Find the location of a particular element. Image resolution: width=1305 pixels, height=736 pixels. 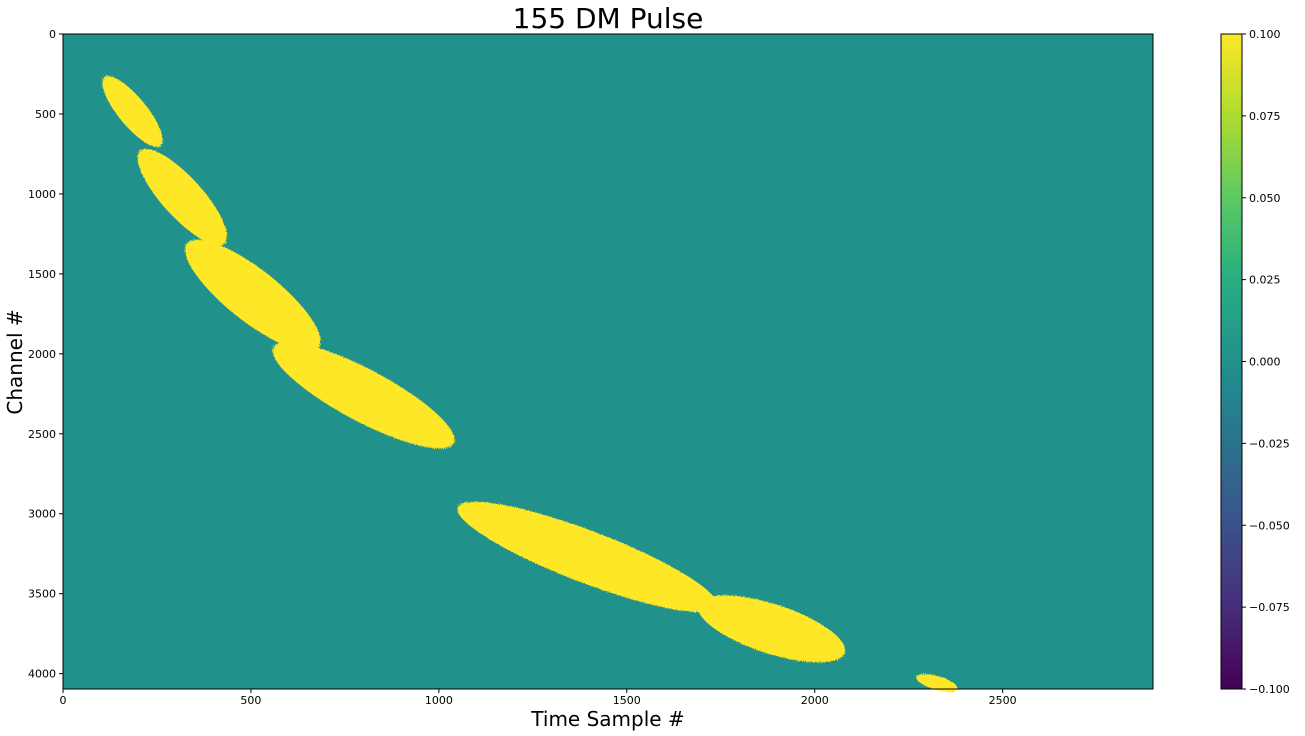

colorbar-tick-label: −0.050 is located at coordinates (1269, 525).